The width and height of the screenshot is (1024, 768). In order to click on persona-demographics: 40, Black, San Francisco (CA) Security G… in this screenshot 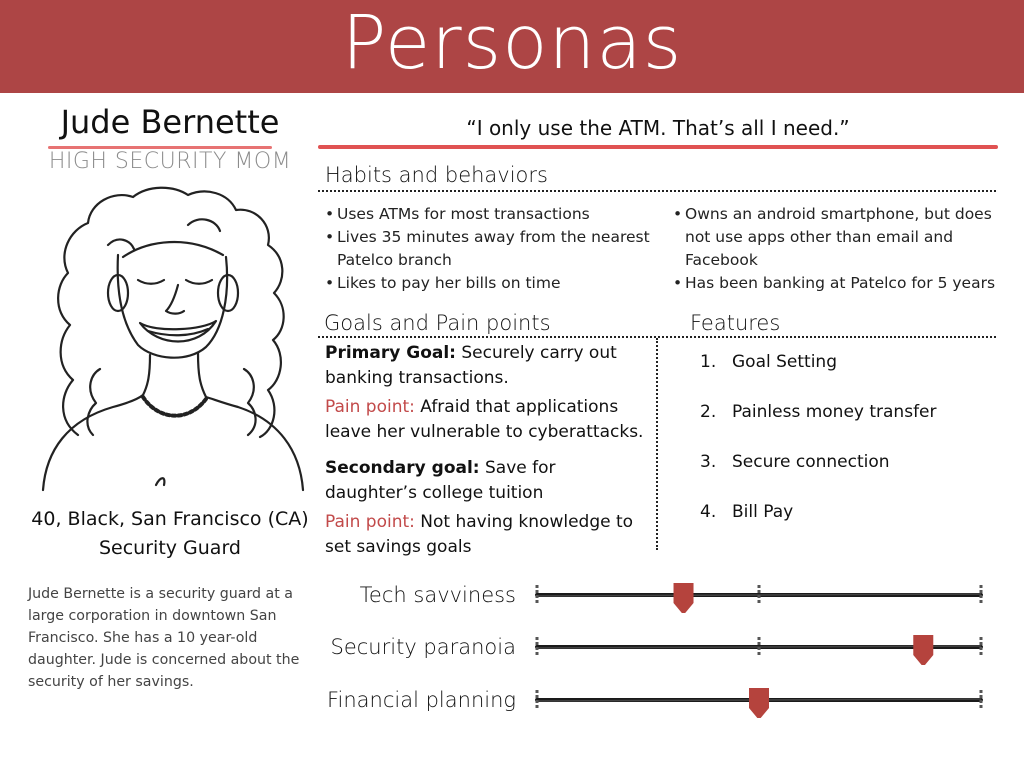, I will do `click(170, 534)`.